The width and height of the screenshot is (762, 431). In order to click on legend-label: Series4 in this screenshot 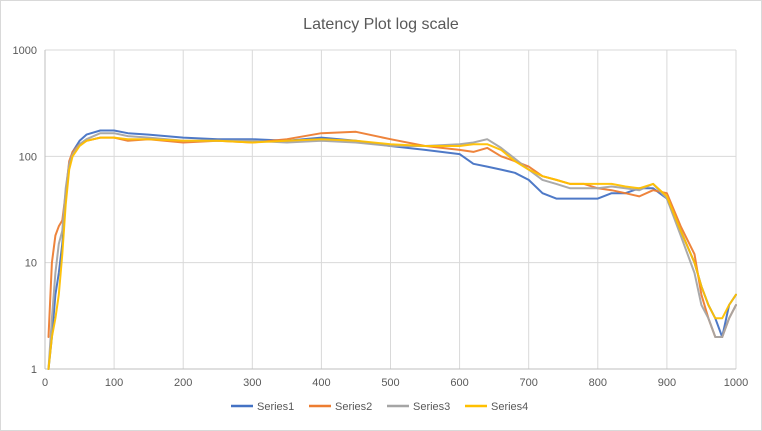, I will do `click(509, 407)`.